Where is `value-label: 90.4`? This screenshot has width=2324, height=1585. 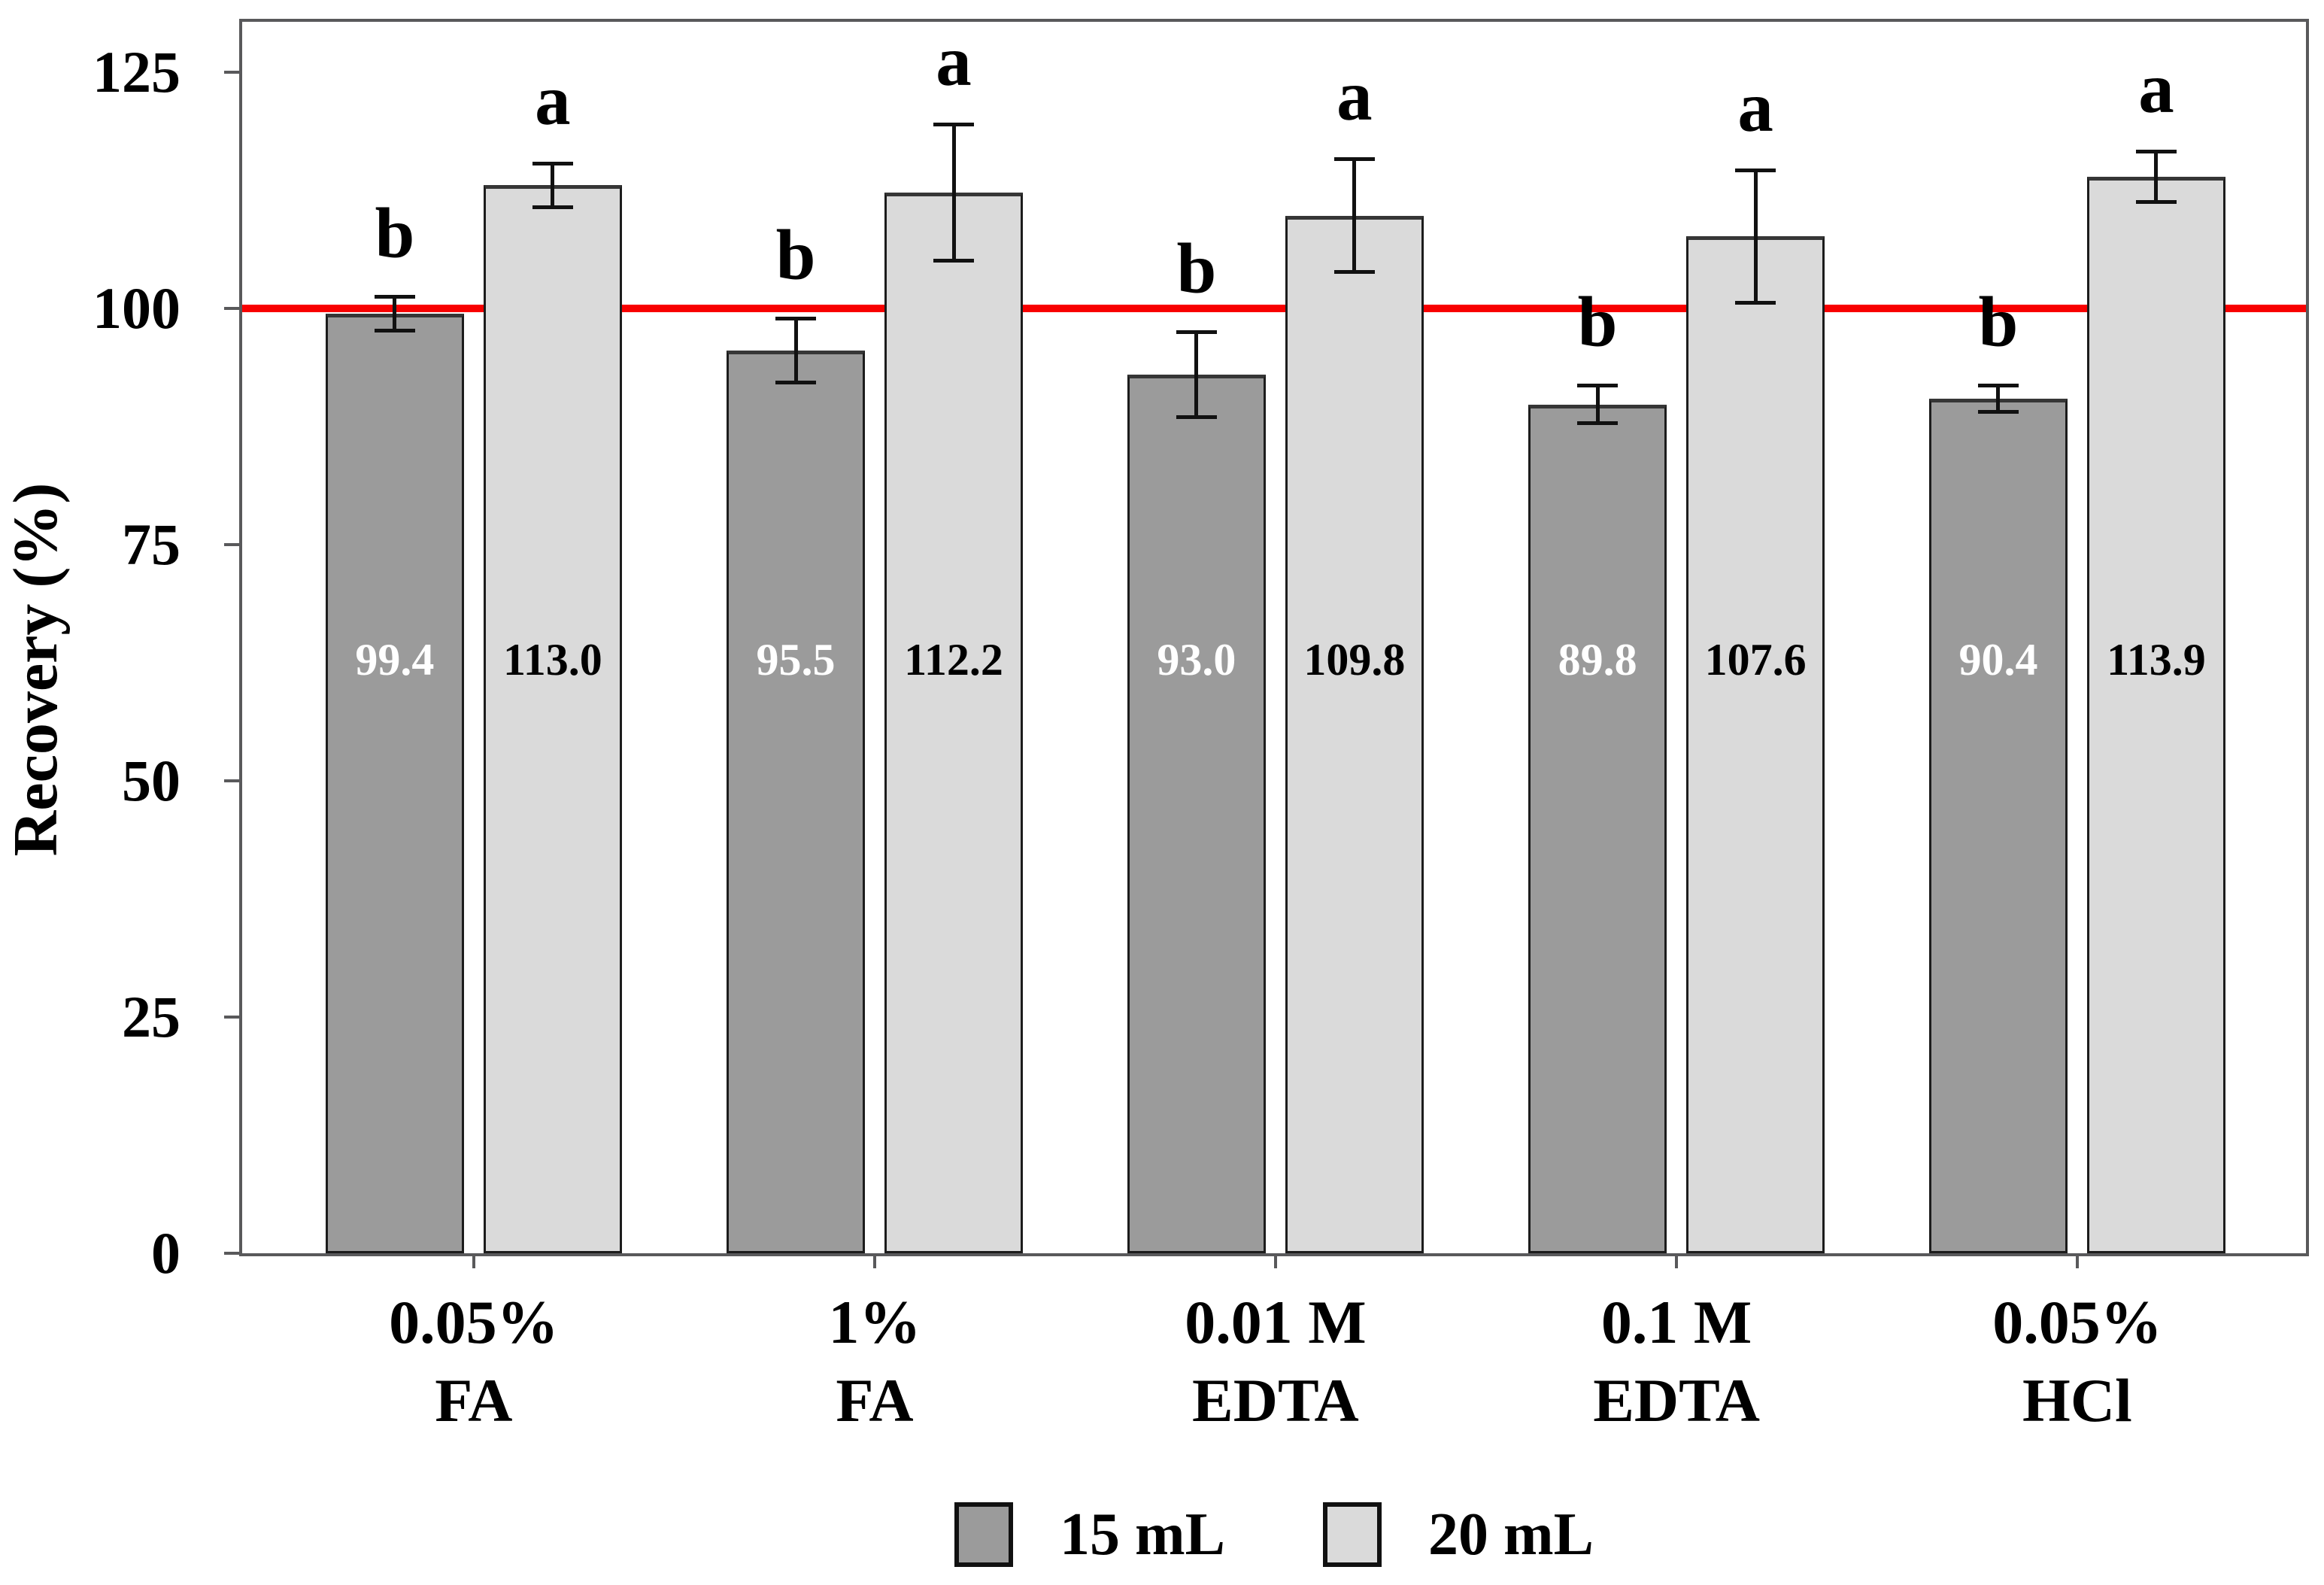 value-label: 90.4 is located at coordinates (1998, 660).